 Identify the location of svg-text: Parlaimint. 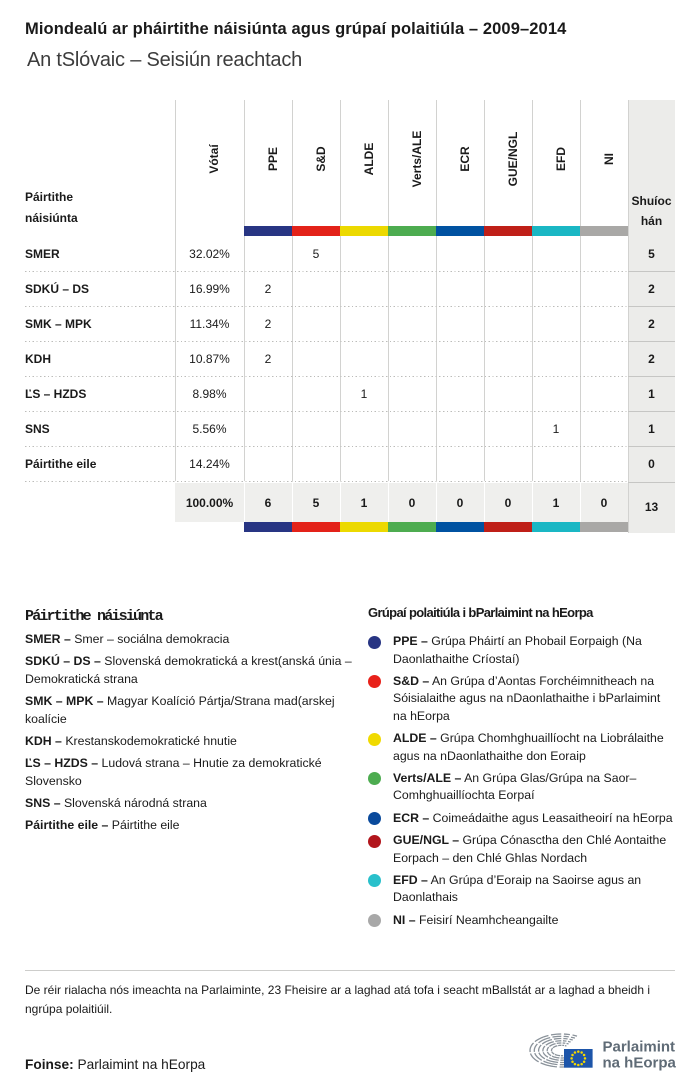
(639, 1047).